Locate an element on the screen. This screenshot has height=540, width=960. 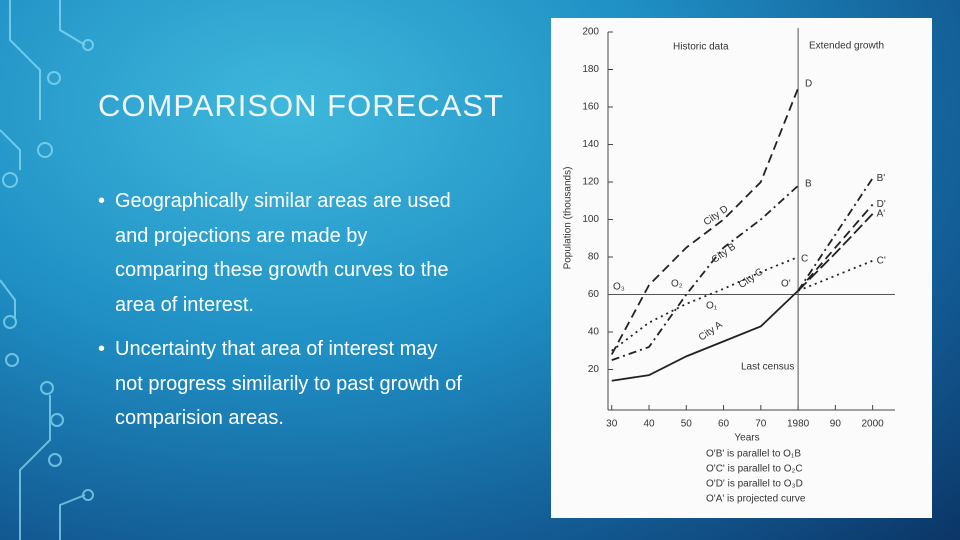
series-label: C' is located at coordinates (881, 260).